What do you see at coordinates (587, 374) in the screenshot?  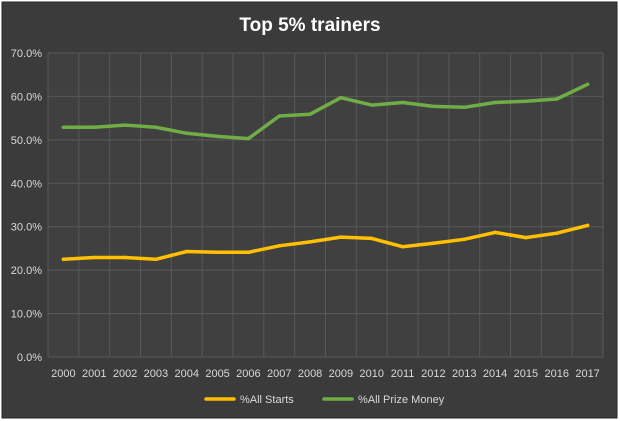 I see `x-tick-label: 2017` at bounding box center [587, 374].